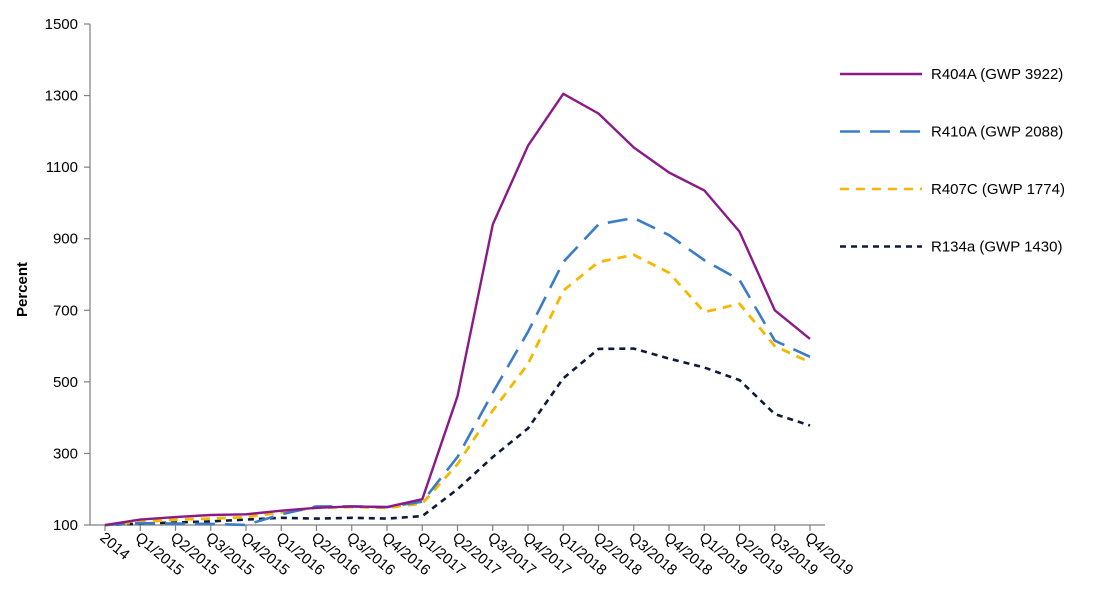  What do you see at coordinates (114, 546) in the screenshot?
I see `x-tick-label: 2014` at bounding box center [114, 546].